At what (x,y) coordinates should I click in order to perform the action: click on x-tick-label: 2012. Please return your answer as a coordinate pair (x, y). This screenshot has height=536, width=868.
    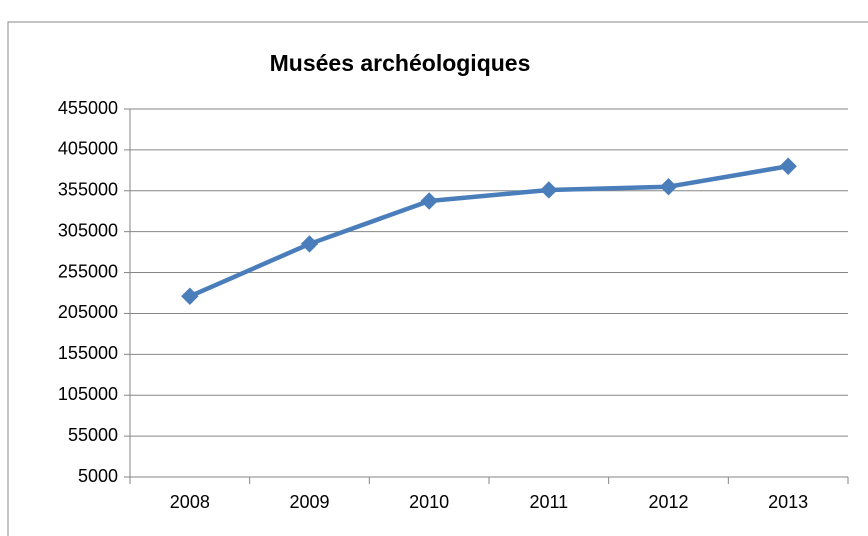
    Looking at the image, I should click on (668, 502).